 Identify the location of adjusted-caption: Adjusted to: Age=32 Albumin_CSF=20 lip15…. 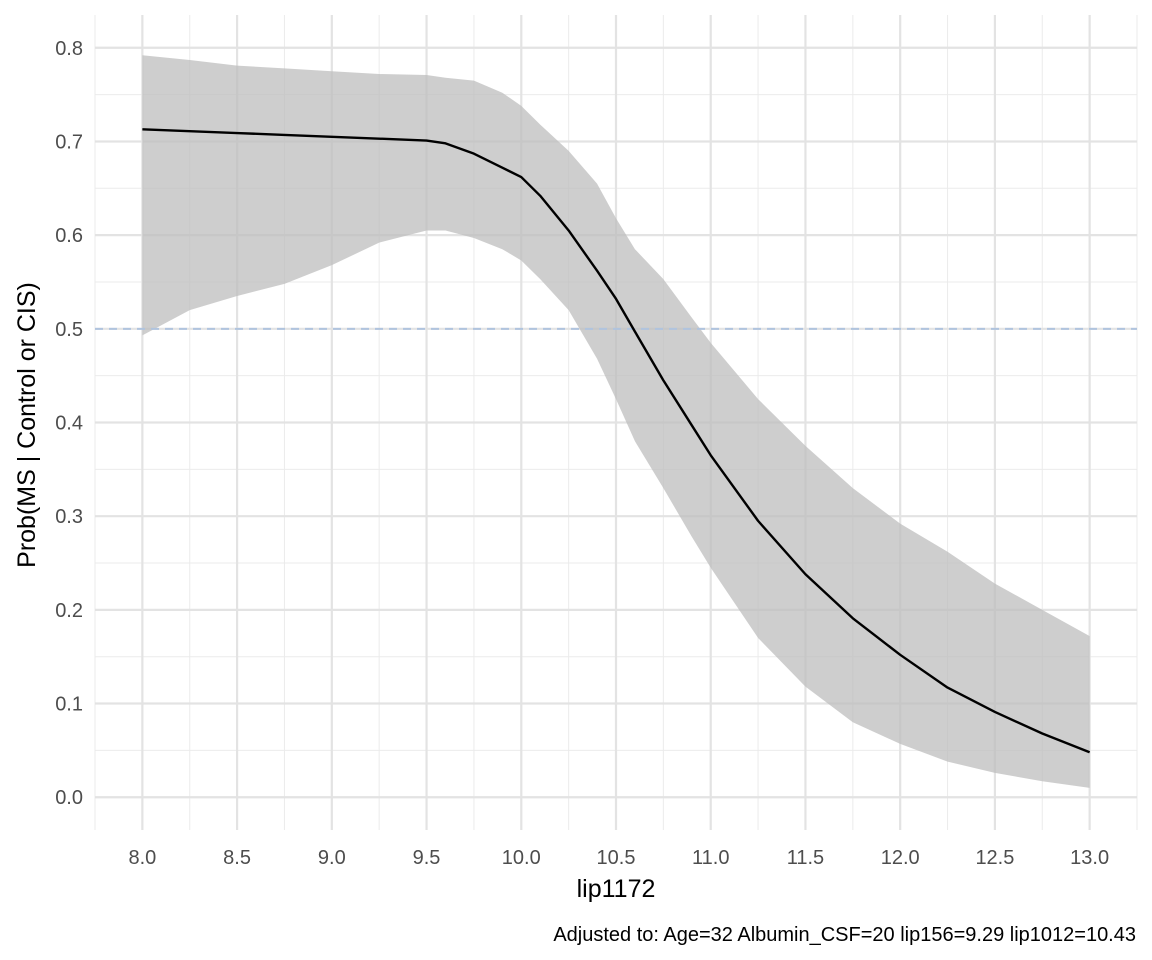
(844, 935).